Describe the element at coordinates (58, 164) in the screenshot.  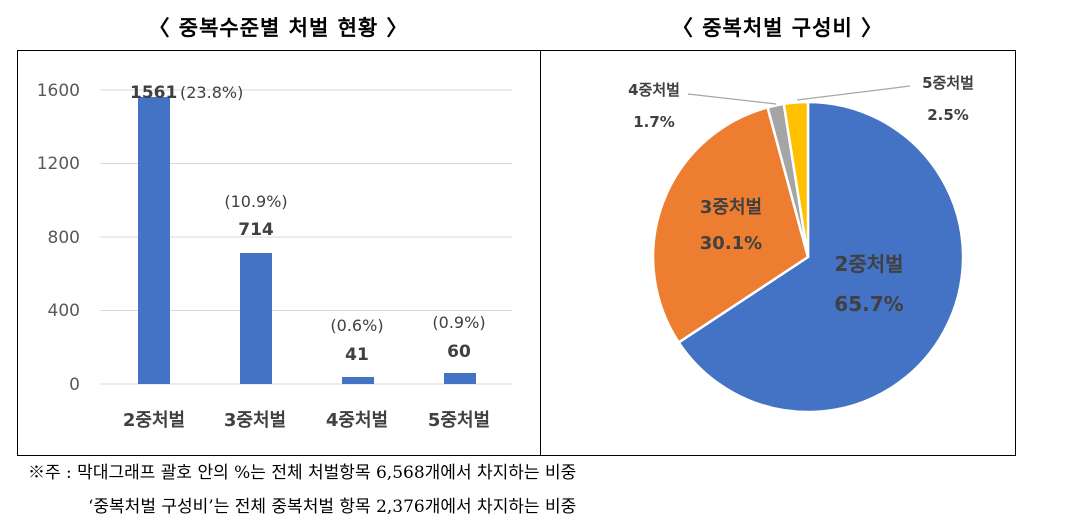
I see `y-tick: 1200` at that location.